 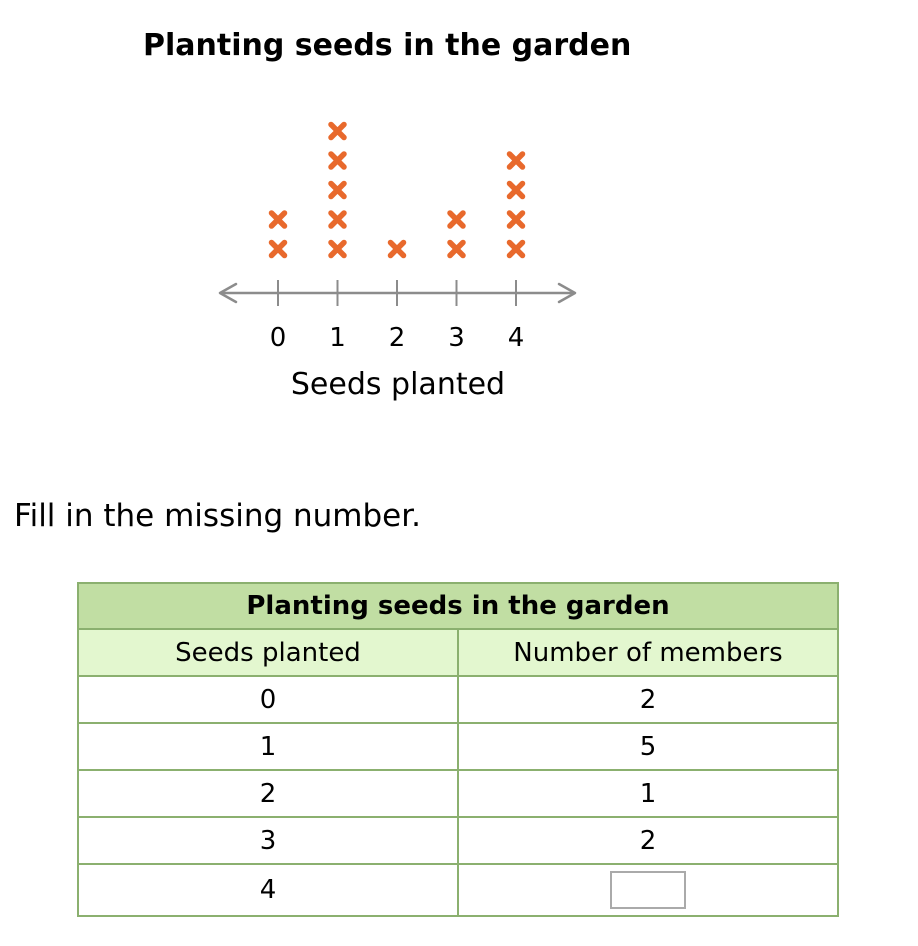 I want to click on table-row: 2 1, so click(x=458, y=793).